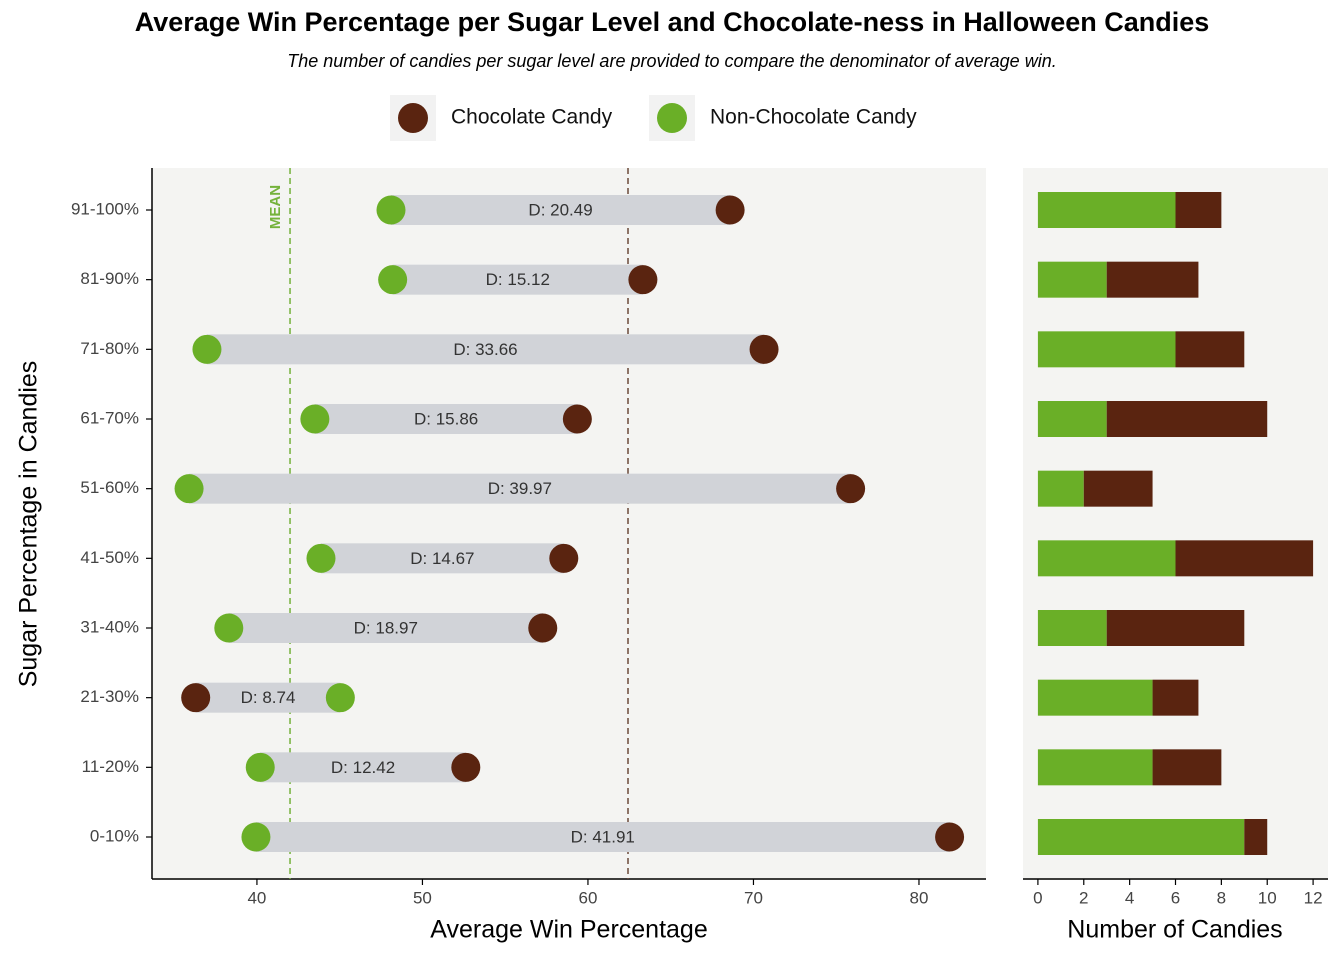 This screenshot has width=1344, height=965. I want to click on difference-label: D: 41.91, so click(603, 836).